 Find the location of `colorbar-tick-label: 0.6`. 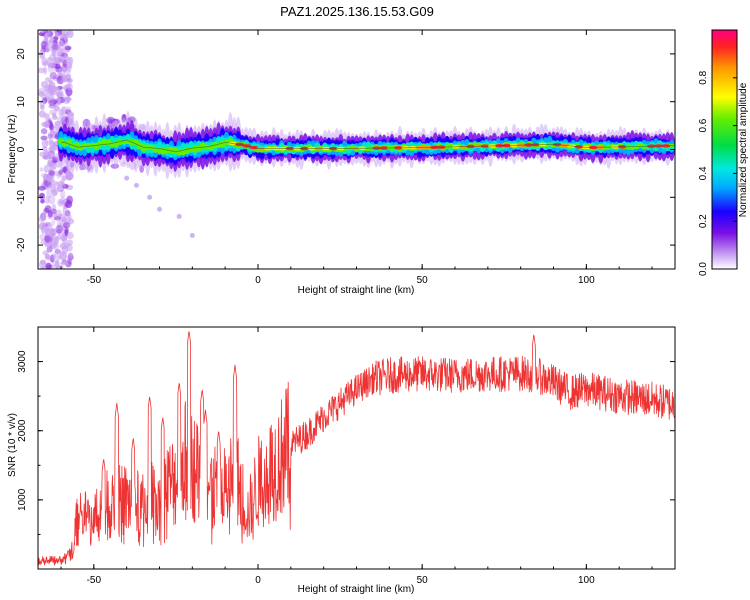

colorbar-tick-label: 0.6 is located at coordinates (703, 125).